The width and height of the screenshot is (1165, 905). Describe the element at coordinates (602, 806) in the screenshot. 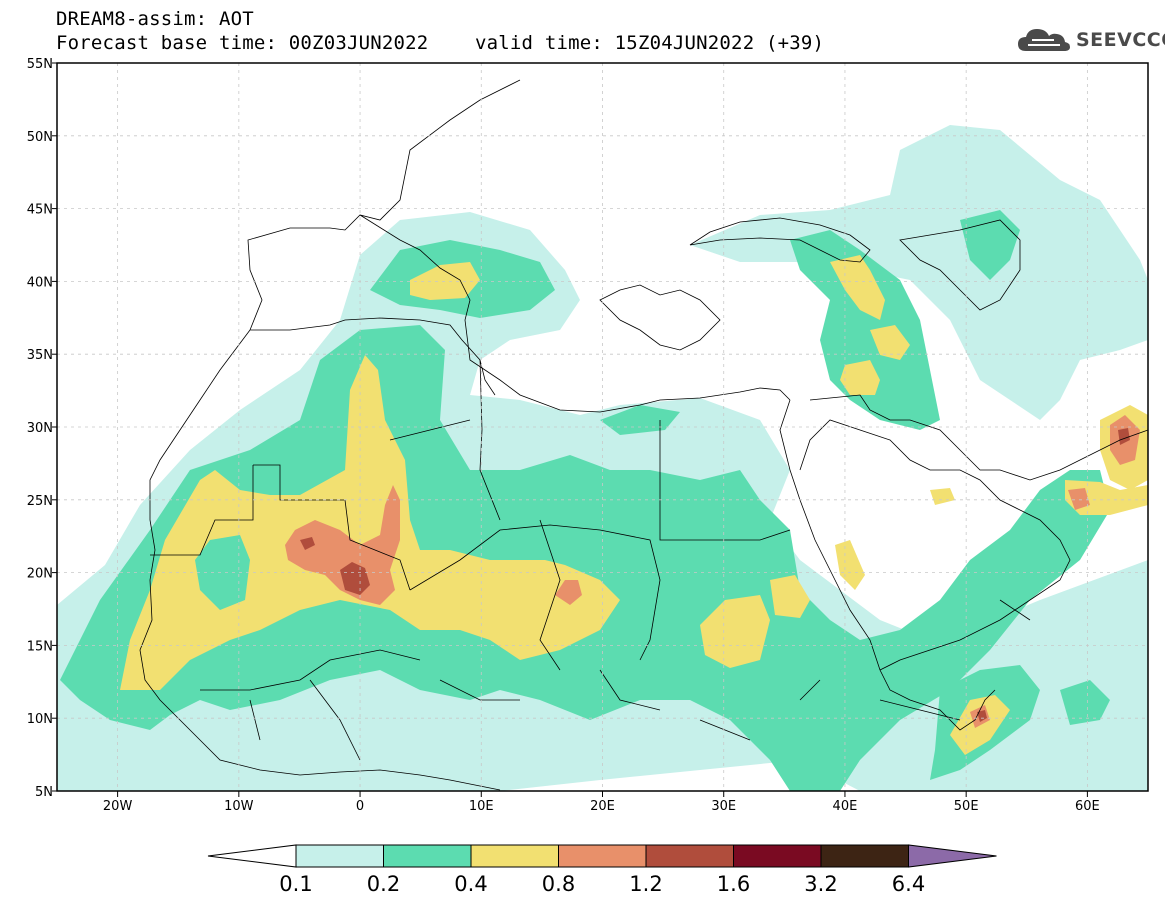

I see `x-tick-label: 20E` at that location.